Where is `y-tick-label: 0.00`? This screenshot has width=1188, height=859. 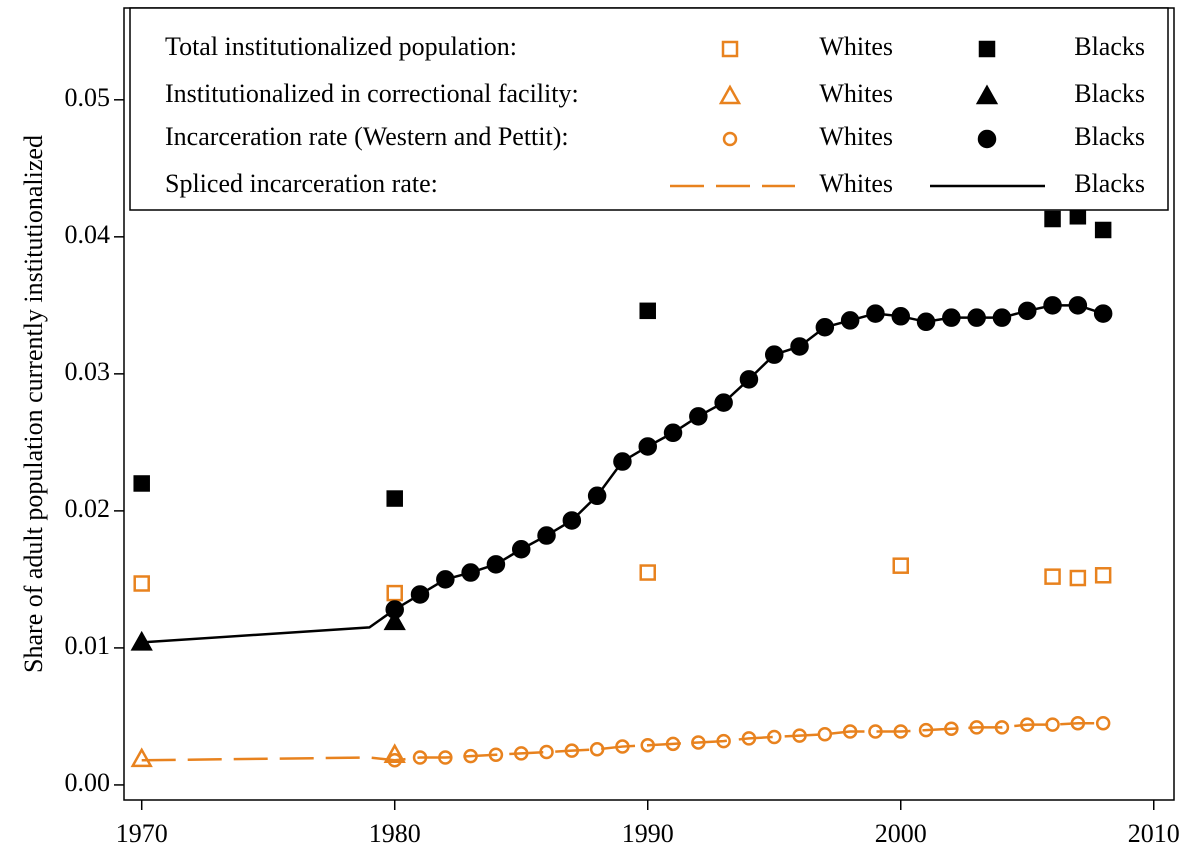 y-tick-label: 0.00 is located at coordinates (88, 782).